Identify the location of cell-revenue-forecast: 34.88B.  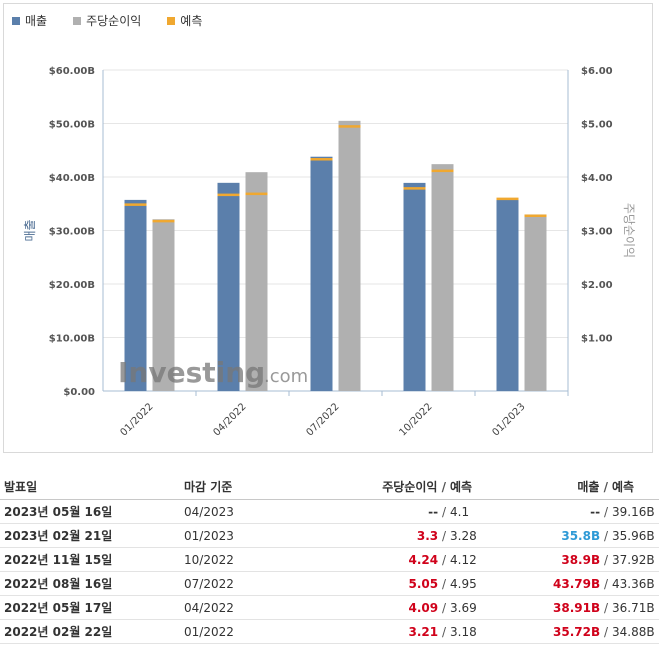
(635, 631).